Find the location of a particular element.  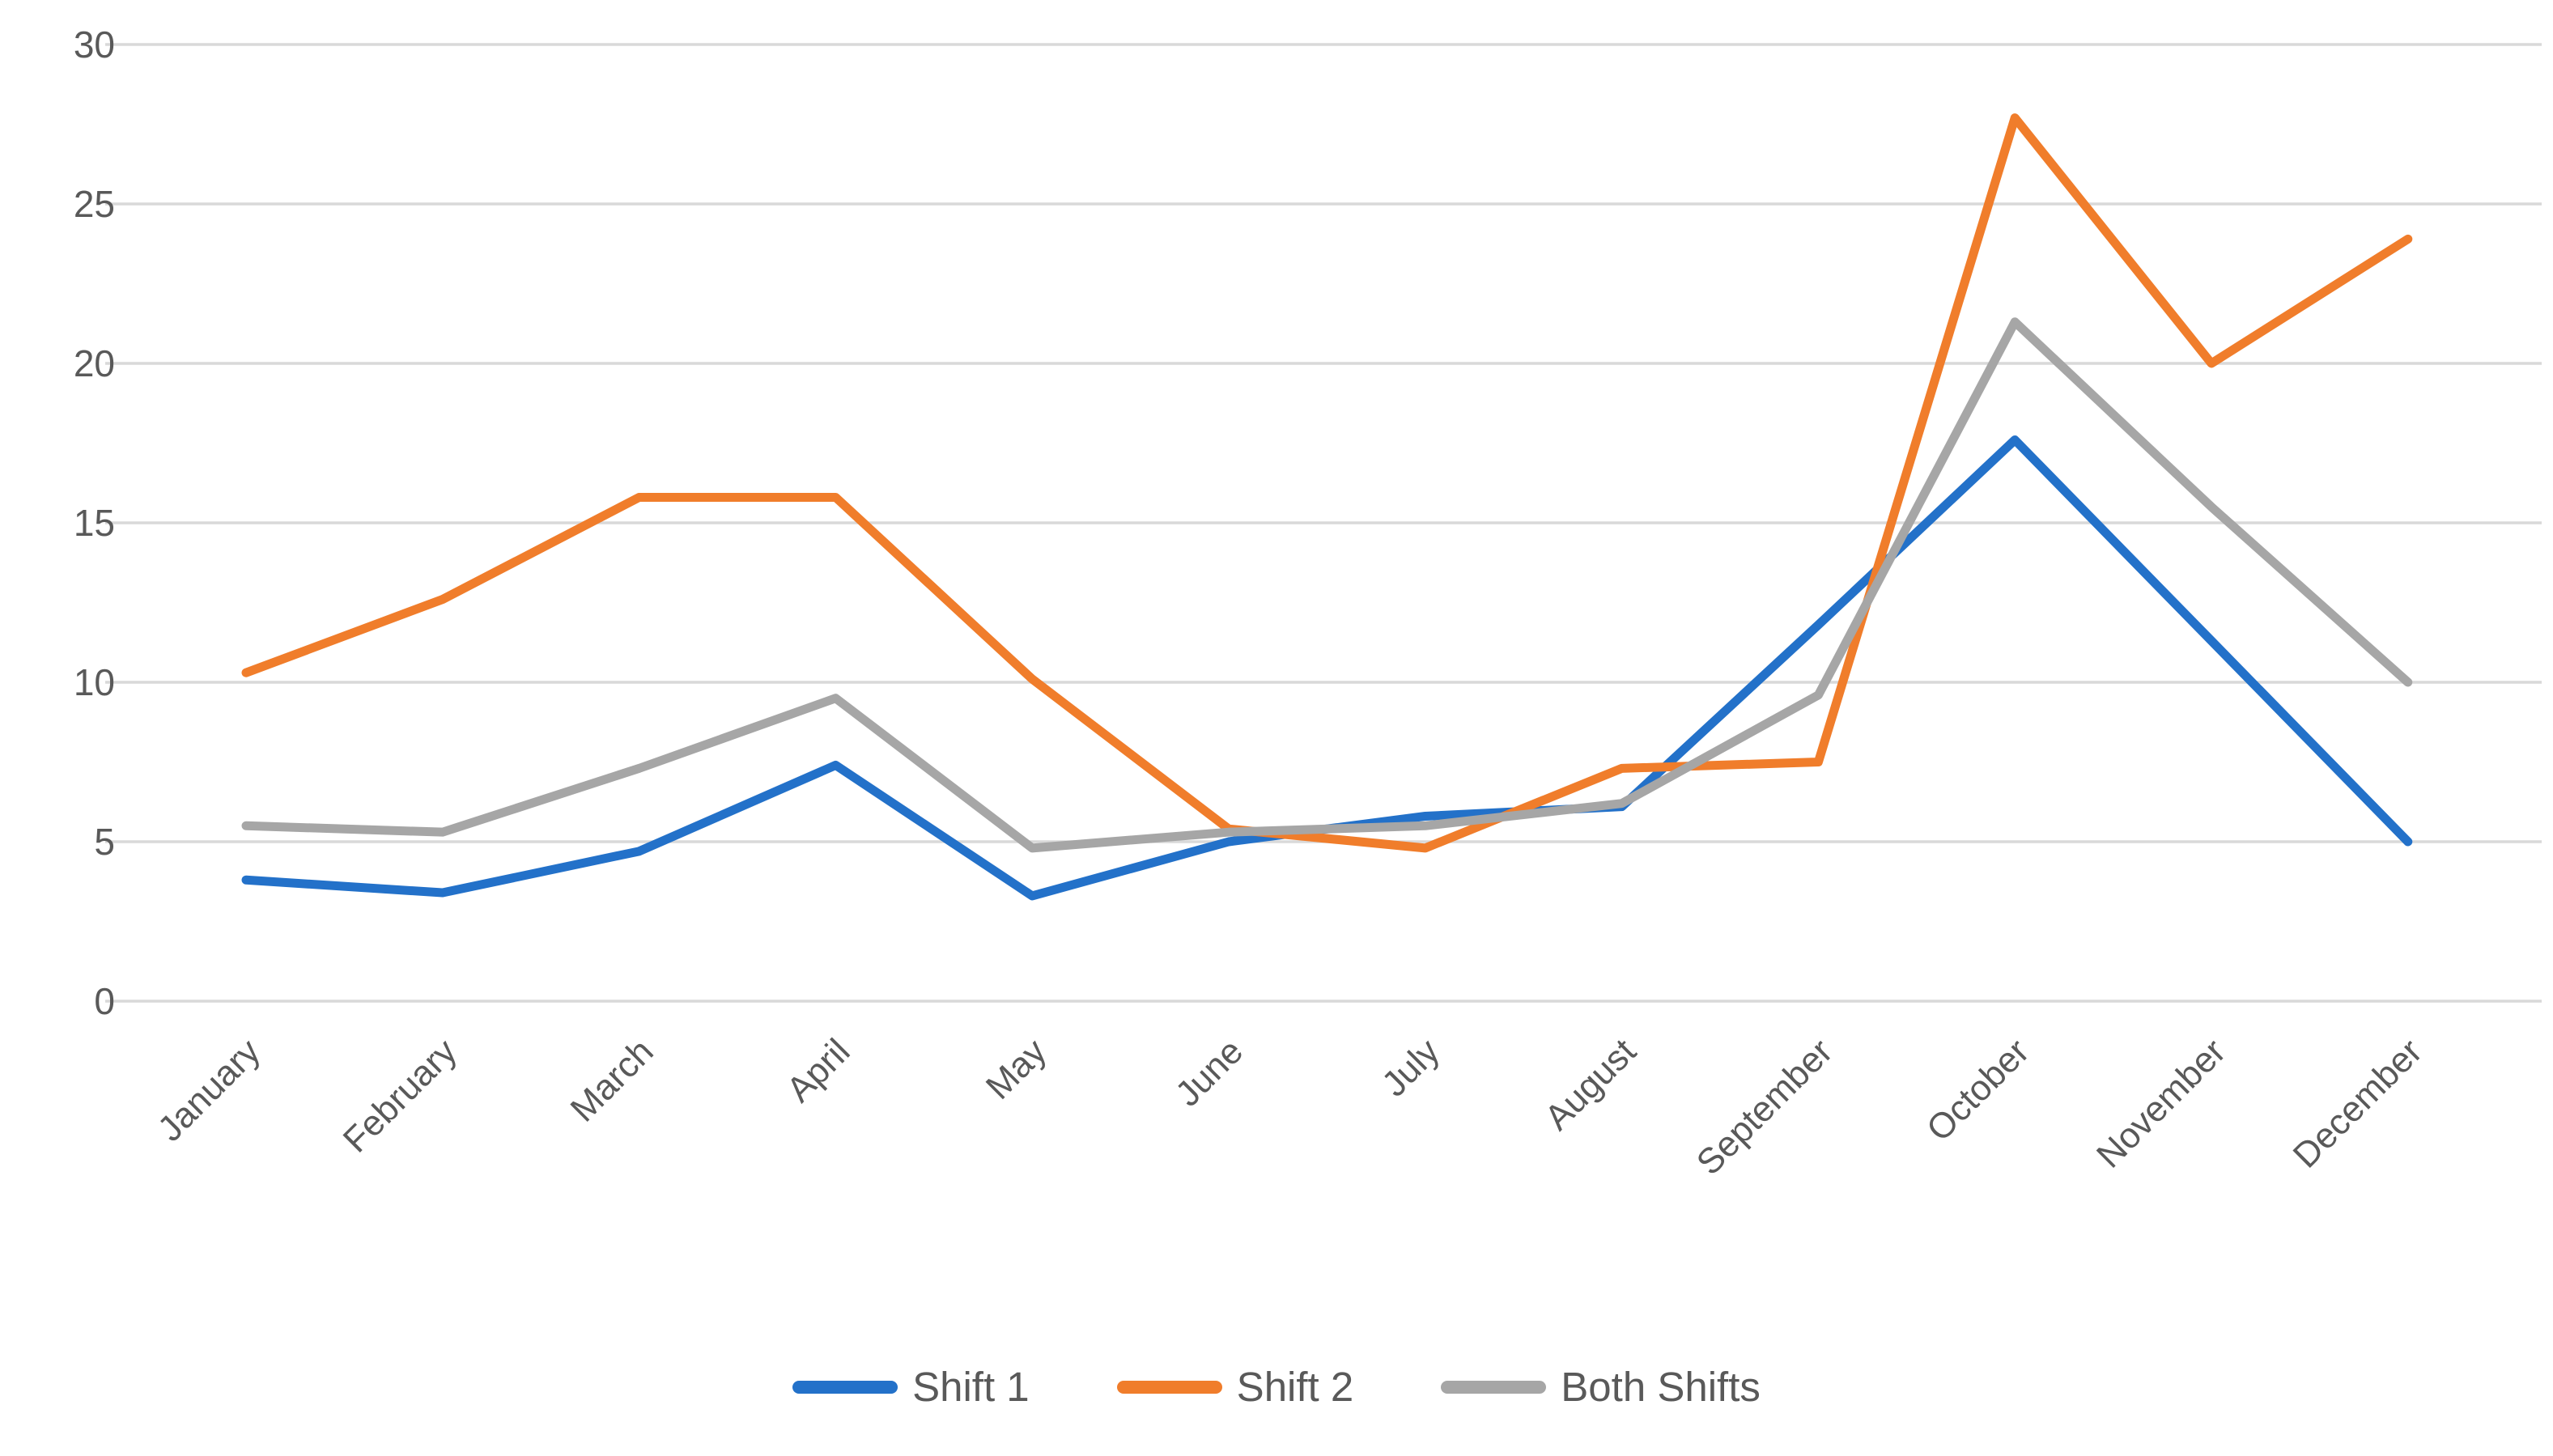

x-axis-tick-label: August is located at coordinates (1590, 1084).